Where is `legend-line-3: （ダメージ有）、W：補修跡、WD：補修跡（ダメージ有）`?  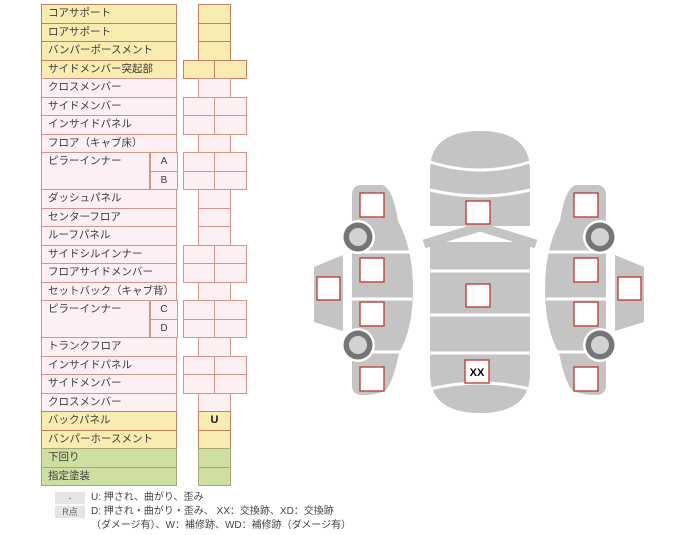
legend-line-3: （ダメージ有）、W：補修跡、WD：補修跡（ダメージ有） is located at coordinates (203, 526).